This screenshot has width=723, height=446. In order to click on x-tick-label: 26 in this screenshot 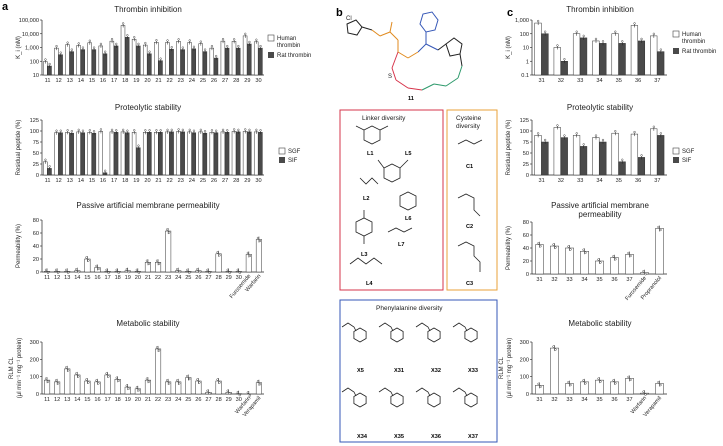, I will do `click(214, 181)`.